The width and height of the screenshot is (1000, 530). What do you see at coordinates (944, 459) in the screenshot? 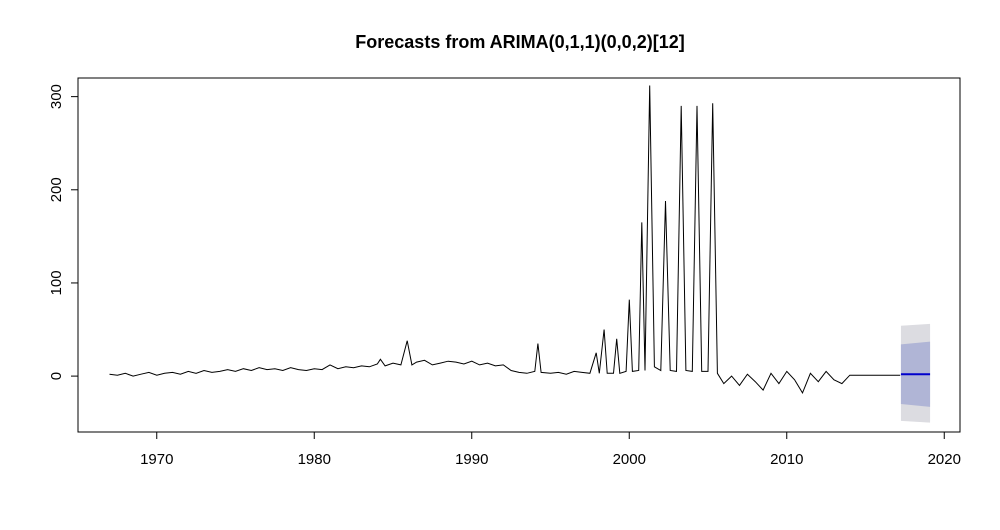
I see `x-tick-label: 2020` at bounding box center [944, 459].